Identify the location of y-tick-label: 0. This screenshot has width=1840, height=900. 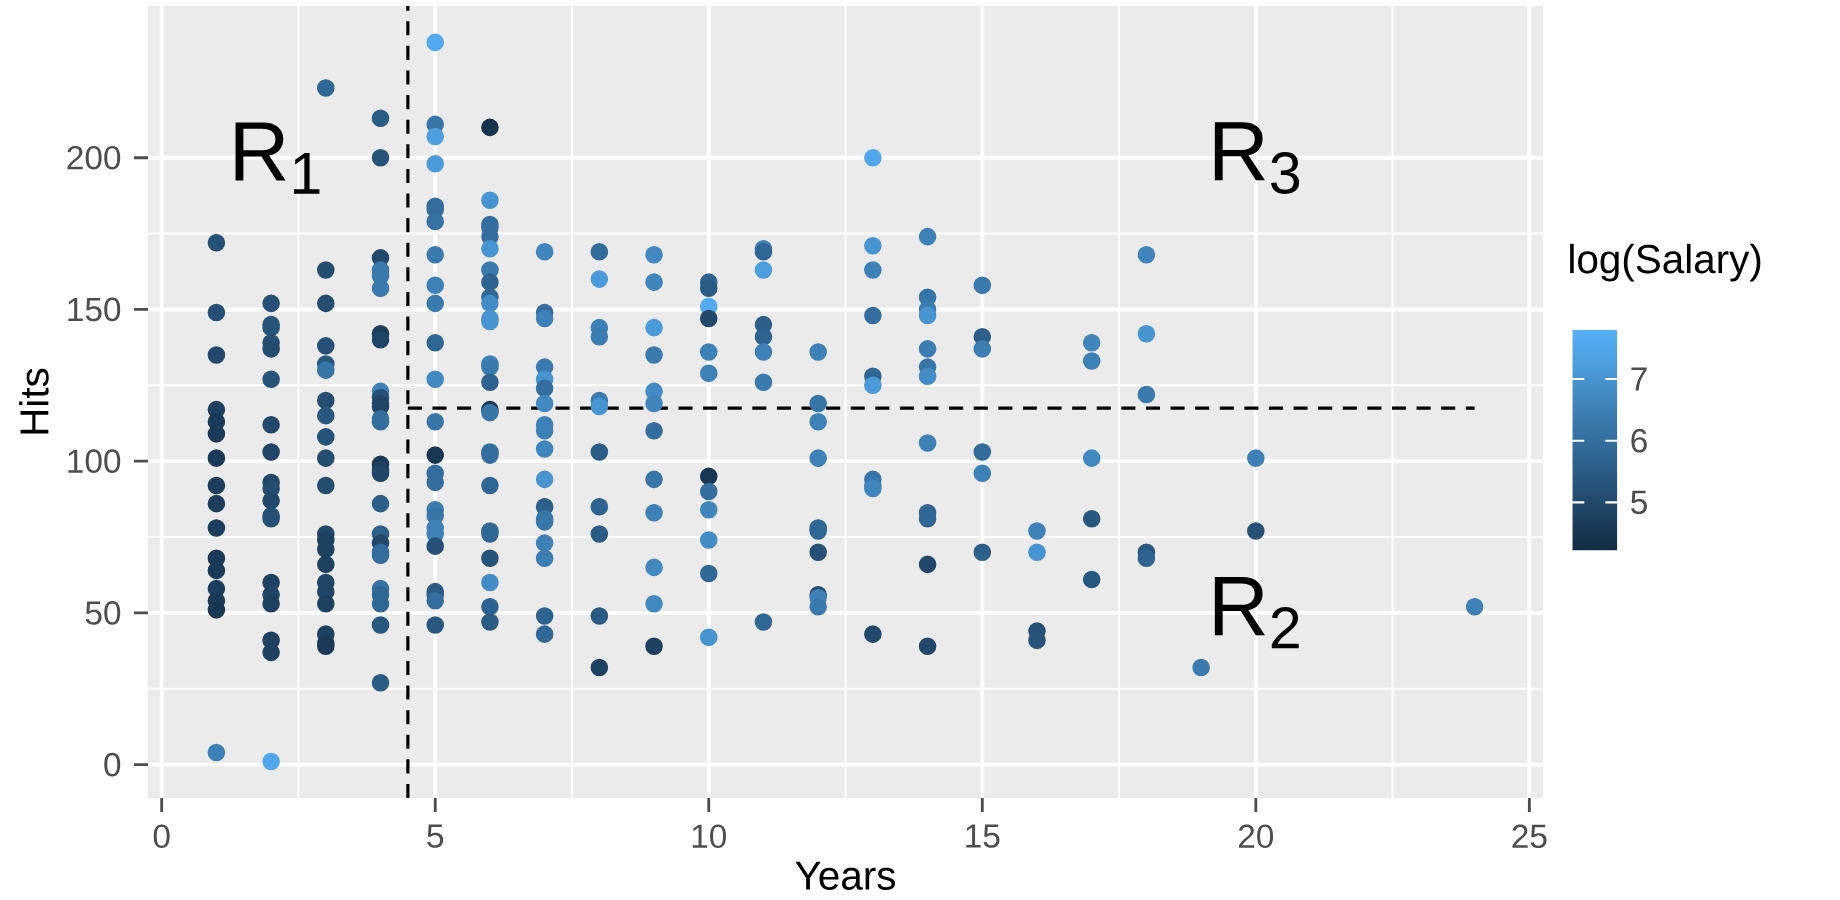
(112, 764).